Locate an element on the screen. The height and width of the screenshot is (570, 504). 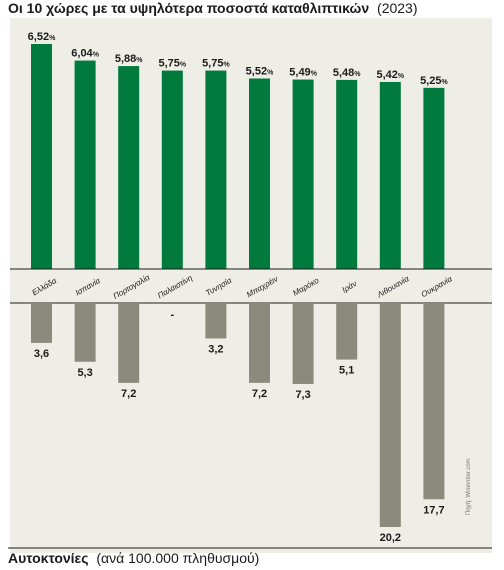
top-value-unit-1: % is located at coordinates (96, 55).